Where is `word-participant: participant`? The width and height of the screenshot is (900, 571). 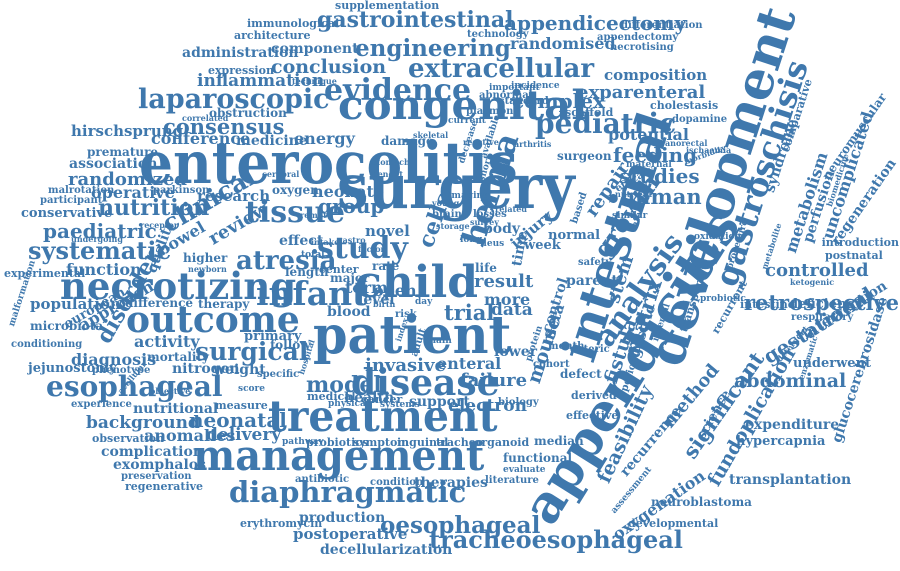
word-participant: participant is located at coordinates (71, 200).